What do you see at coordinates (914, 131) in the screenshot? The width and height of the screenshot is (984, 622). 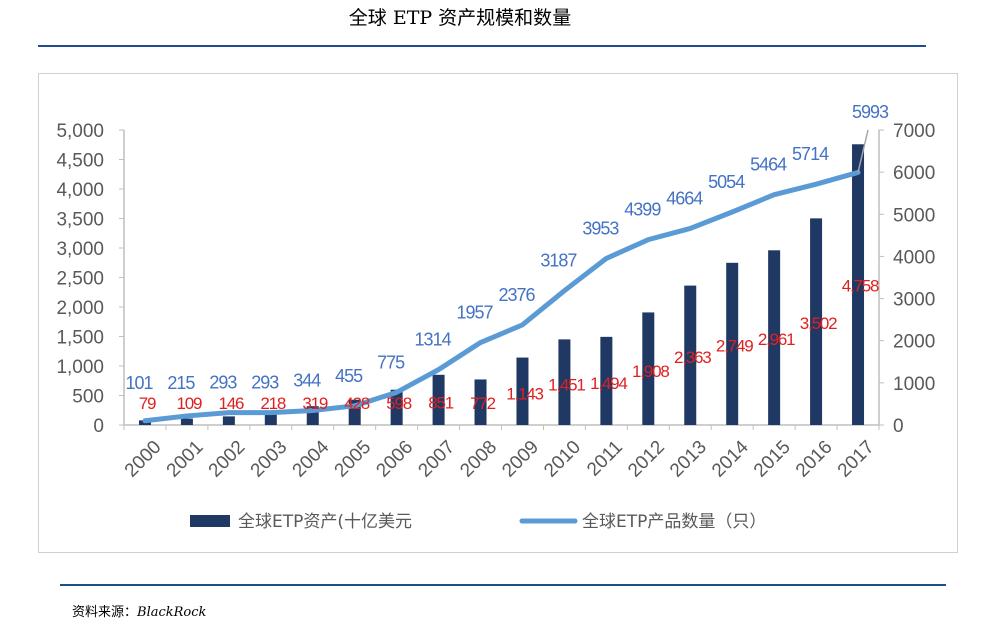 I see `right-tick-label: 7000` at bounding box center [914, 131].